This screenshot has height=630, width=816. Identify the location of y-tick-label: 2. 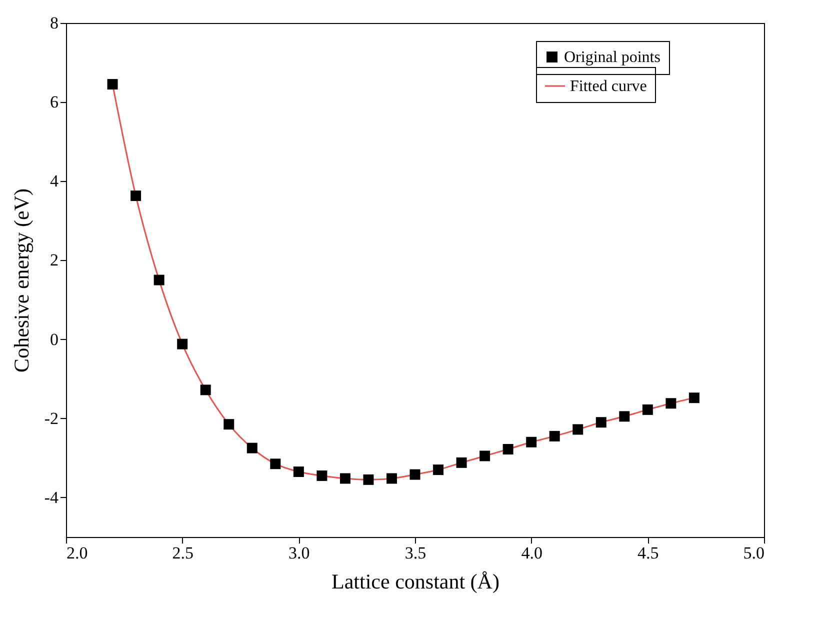
(54, 260).